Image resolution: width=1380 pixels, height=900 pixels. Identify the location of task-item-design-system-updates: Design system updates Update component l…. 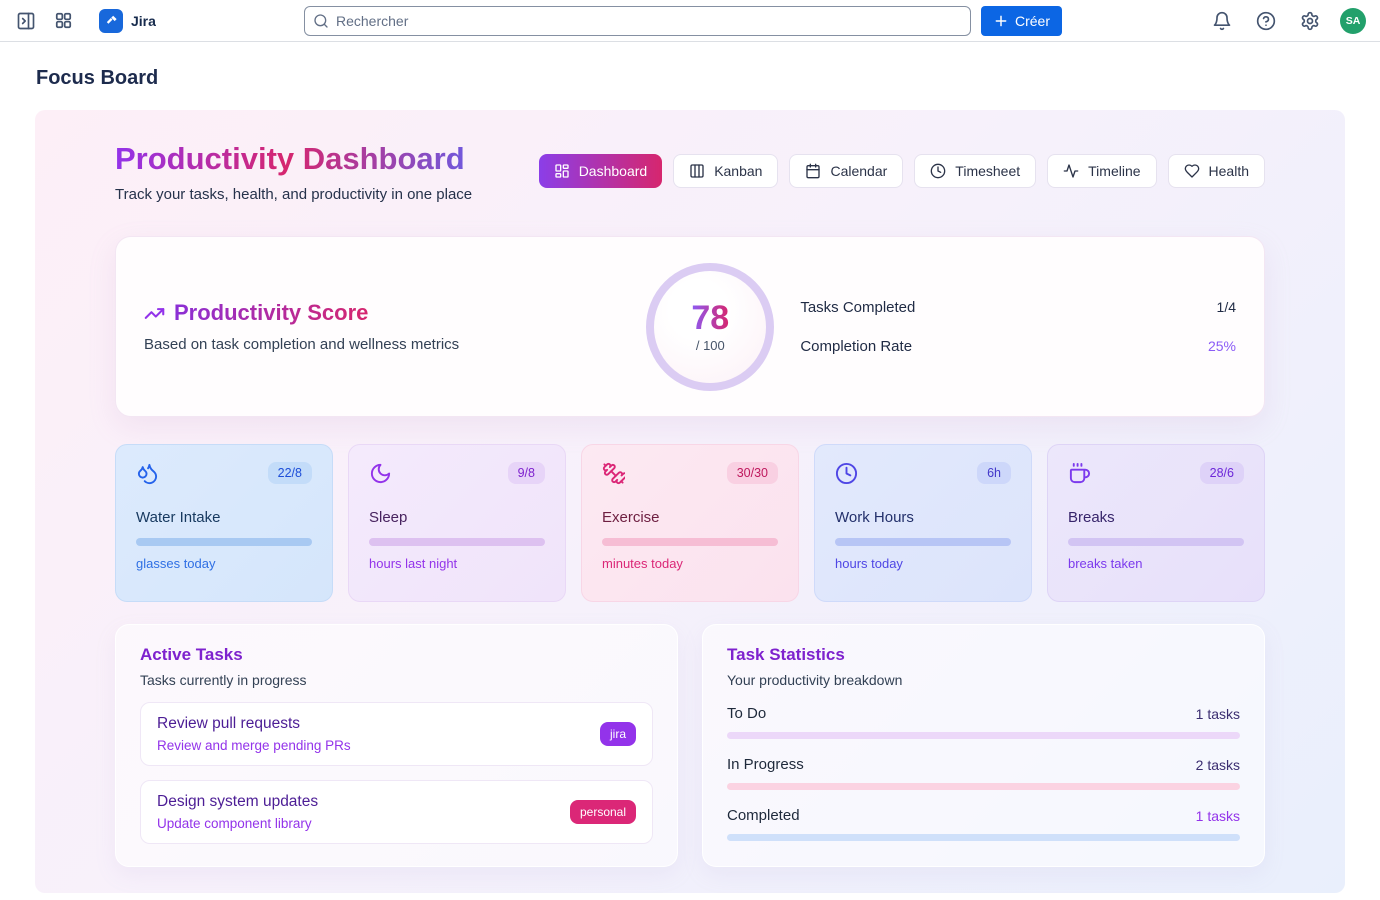
(396, 812).